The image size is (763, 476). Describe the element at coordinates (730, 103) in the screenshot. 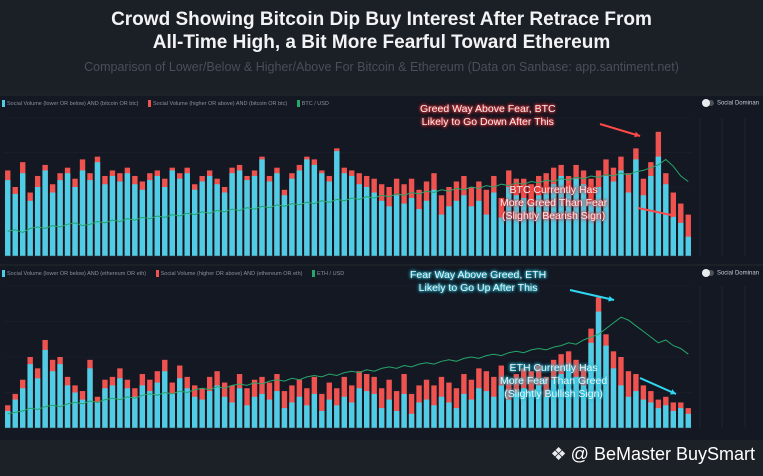

I see `social-dominance-toggle: Social Dominan` at that location.